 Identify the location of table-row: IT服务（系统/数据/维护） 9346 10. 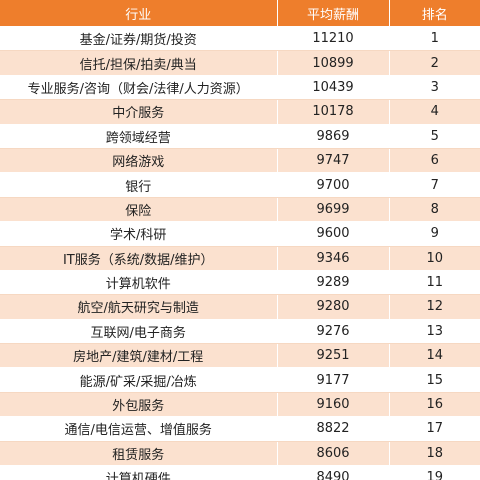
(240, 258).